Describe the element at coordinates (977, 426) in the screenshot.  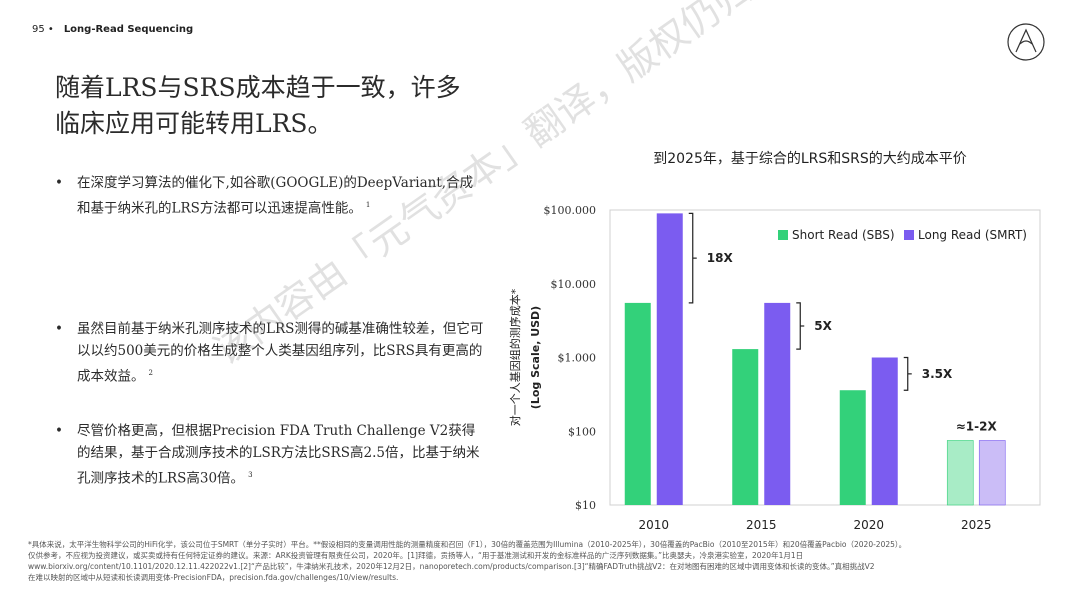
I see `annotation-label: ≈1-2X` at that location.